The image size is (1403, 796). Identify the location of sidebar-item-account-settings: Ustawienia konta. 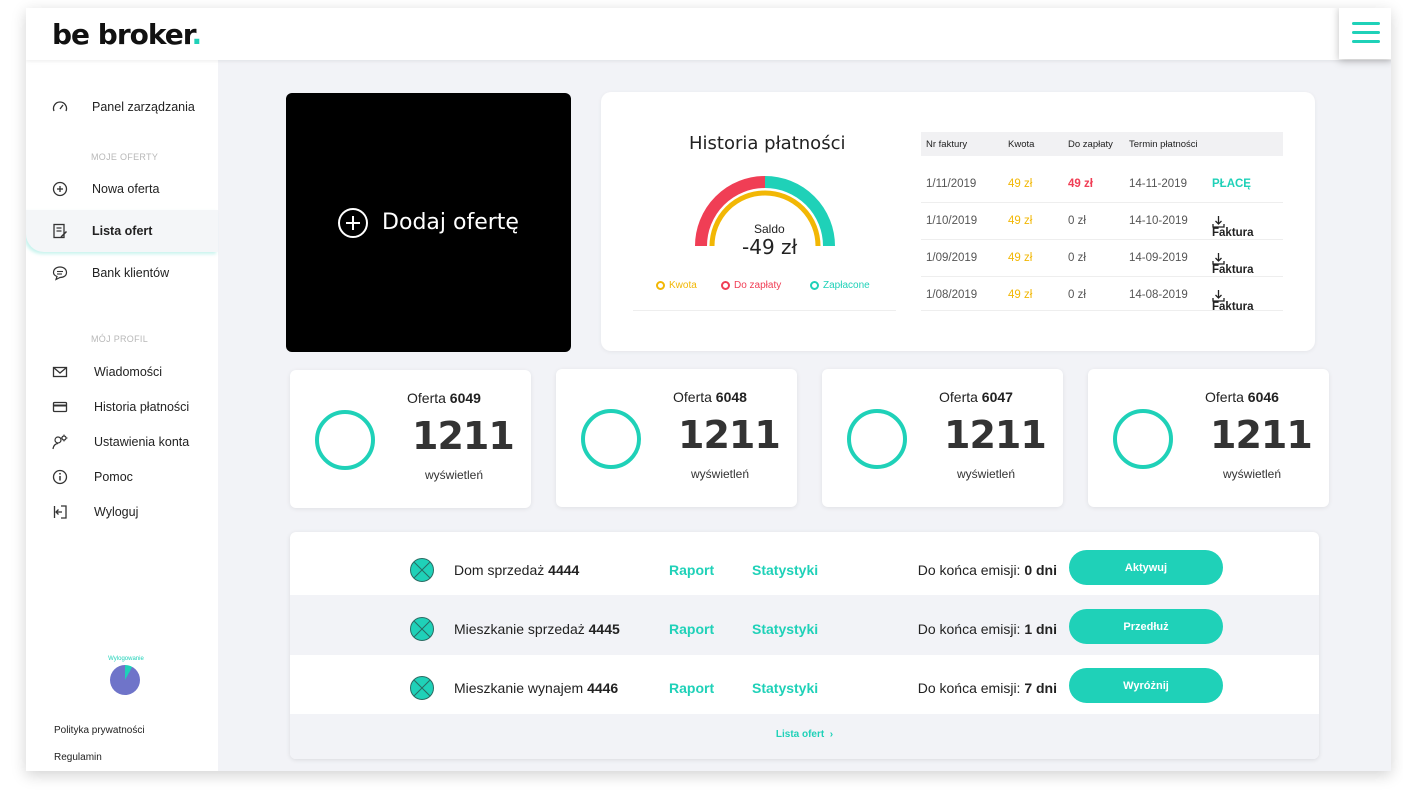
(122, 442).